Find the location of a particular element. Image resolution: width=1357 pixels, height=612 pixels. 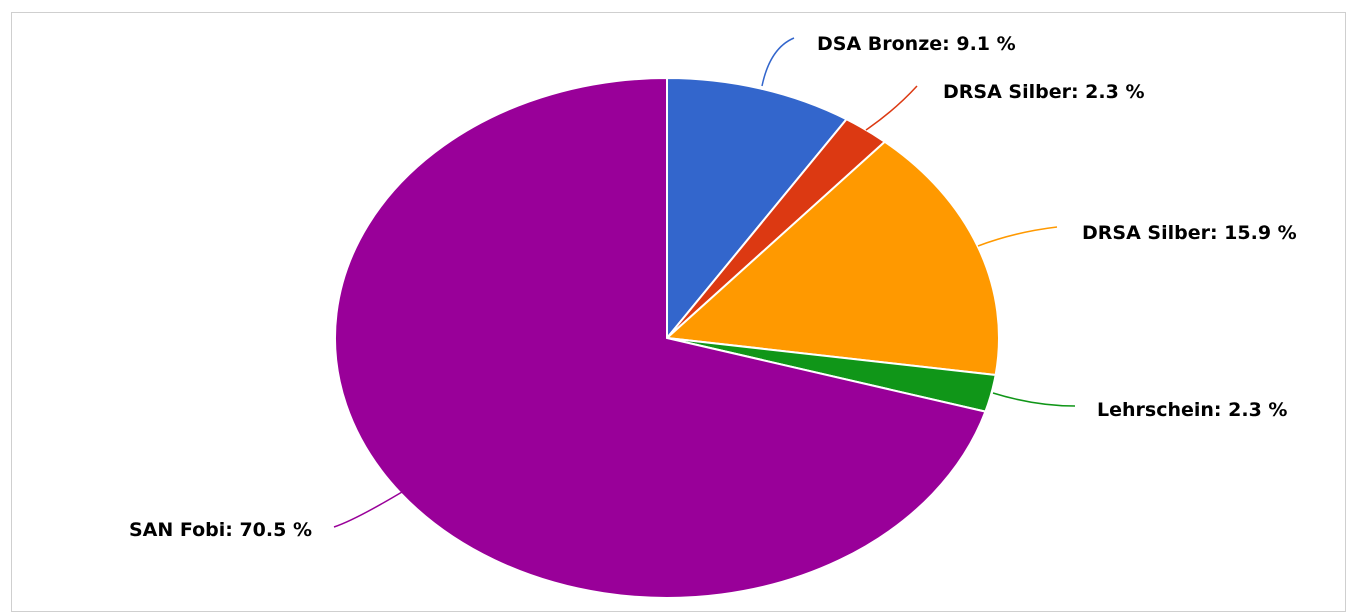

leader-dsa-bronze is located at coordinates (778, 62).